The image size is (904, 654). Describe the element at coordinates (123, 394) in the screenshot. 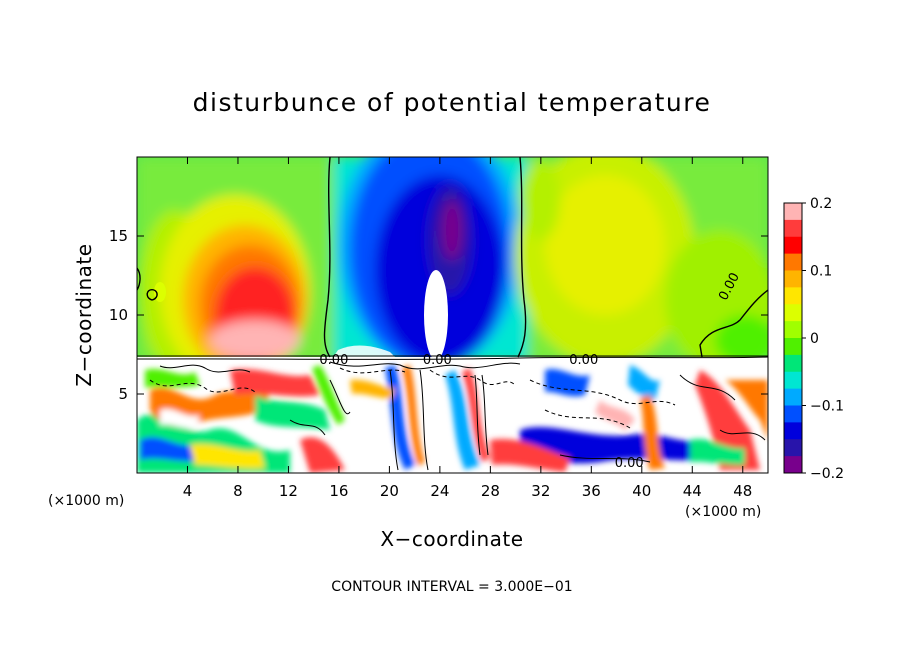

I see `y-tick-label: 5` at that location.